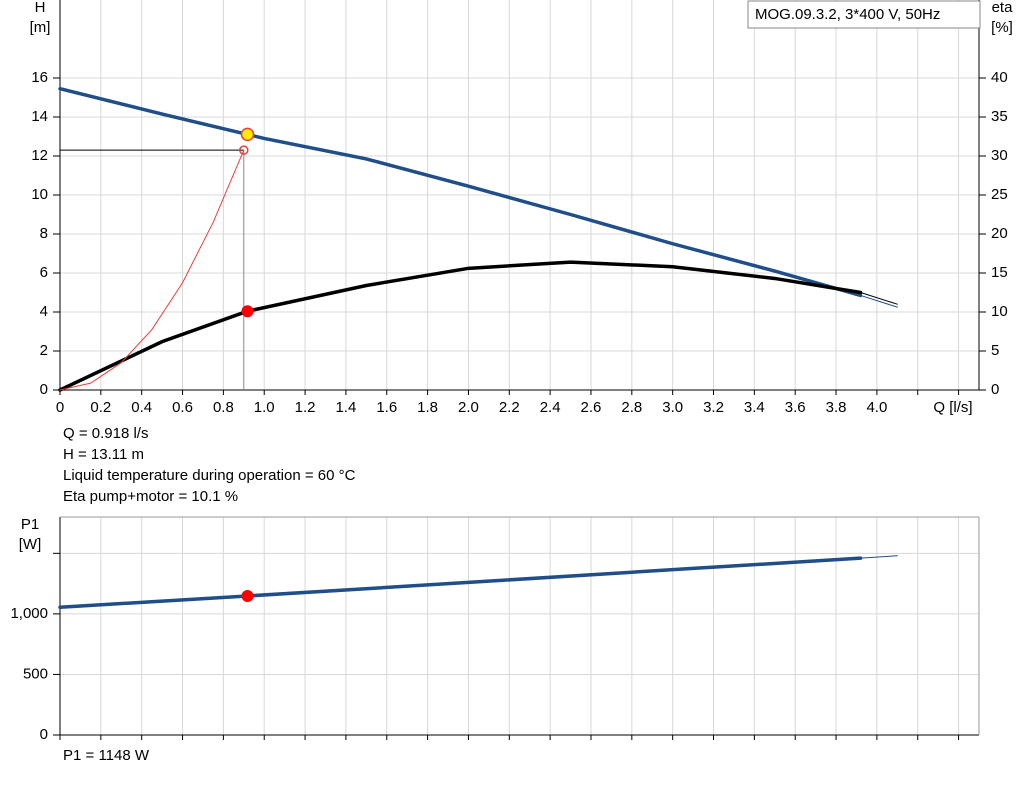 This screenshot has height=786, width=1024. Describe the element at coordinates (386, 407) in the screenshot. I see `x-tick-label: 1.6` at that location.